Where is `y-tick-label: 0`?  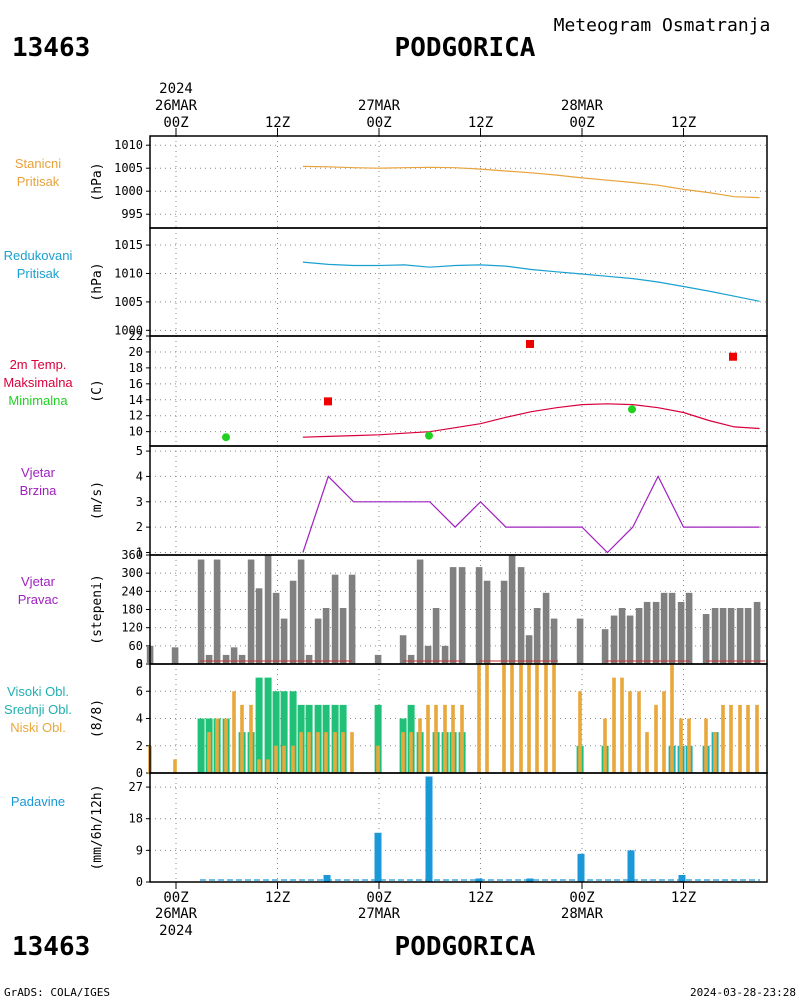
y-tick-label: 0 is located at coordinates (139, 664).